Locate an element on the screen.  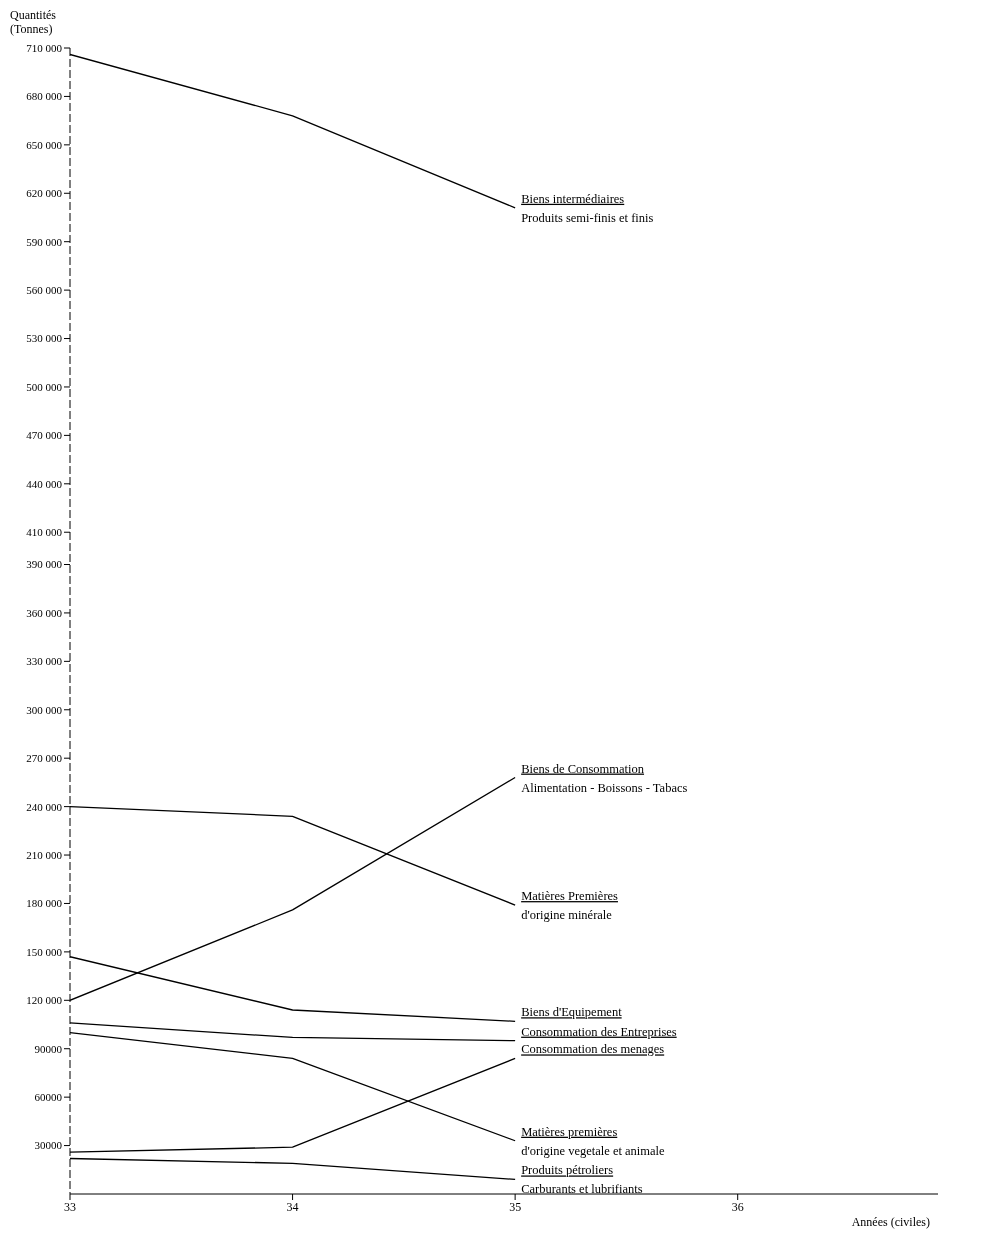
y-tick-label: 530 000 is located at coordinates (44, 338).